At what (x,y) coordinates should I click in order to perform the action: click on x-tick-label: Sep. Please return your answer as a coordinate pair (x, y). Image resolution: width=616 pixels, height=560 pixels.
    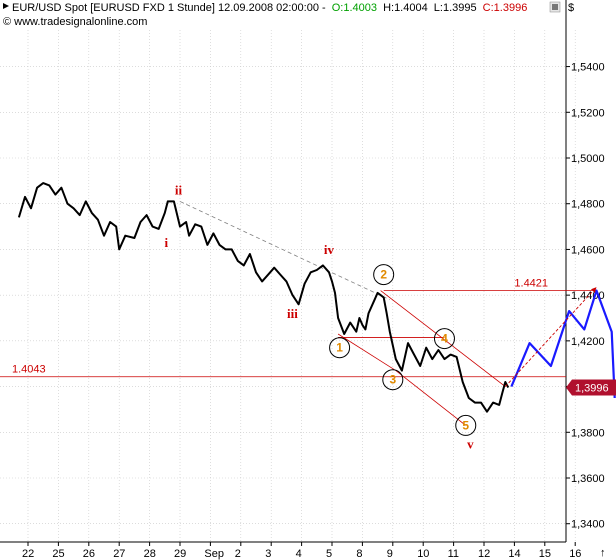
    Looking at the image, I should click on (214, 554).